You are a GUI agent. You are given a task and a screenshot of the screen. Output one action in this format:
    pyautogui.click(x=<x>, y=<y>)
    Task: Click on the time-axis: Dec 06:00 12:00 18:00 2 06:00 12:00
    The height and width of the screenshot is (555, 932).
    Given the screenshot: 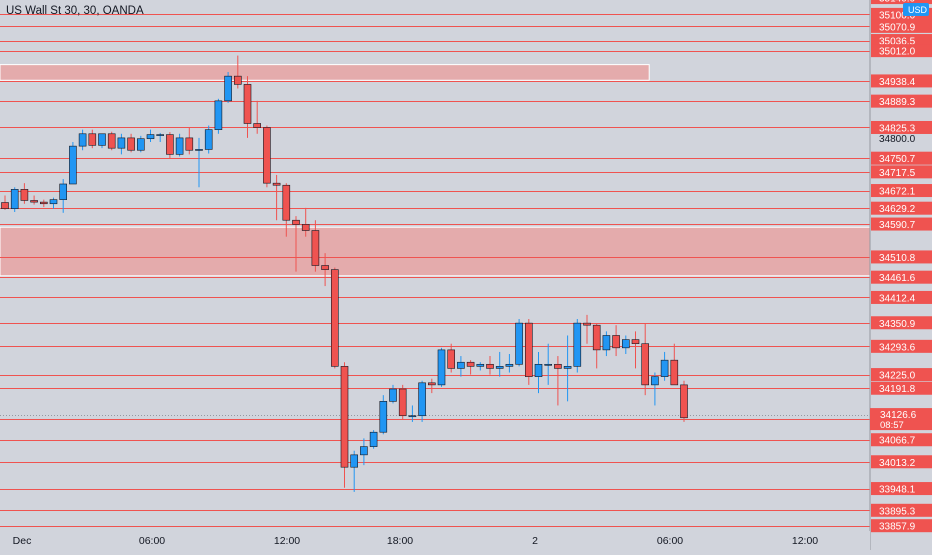 What is the action you would take?
    pyautogui.click(x=435, y=540)
    